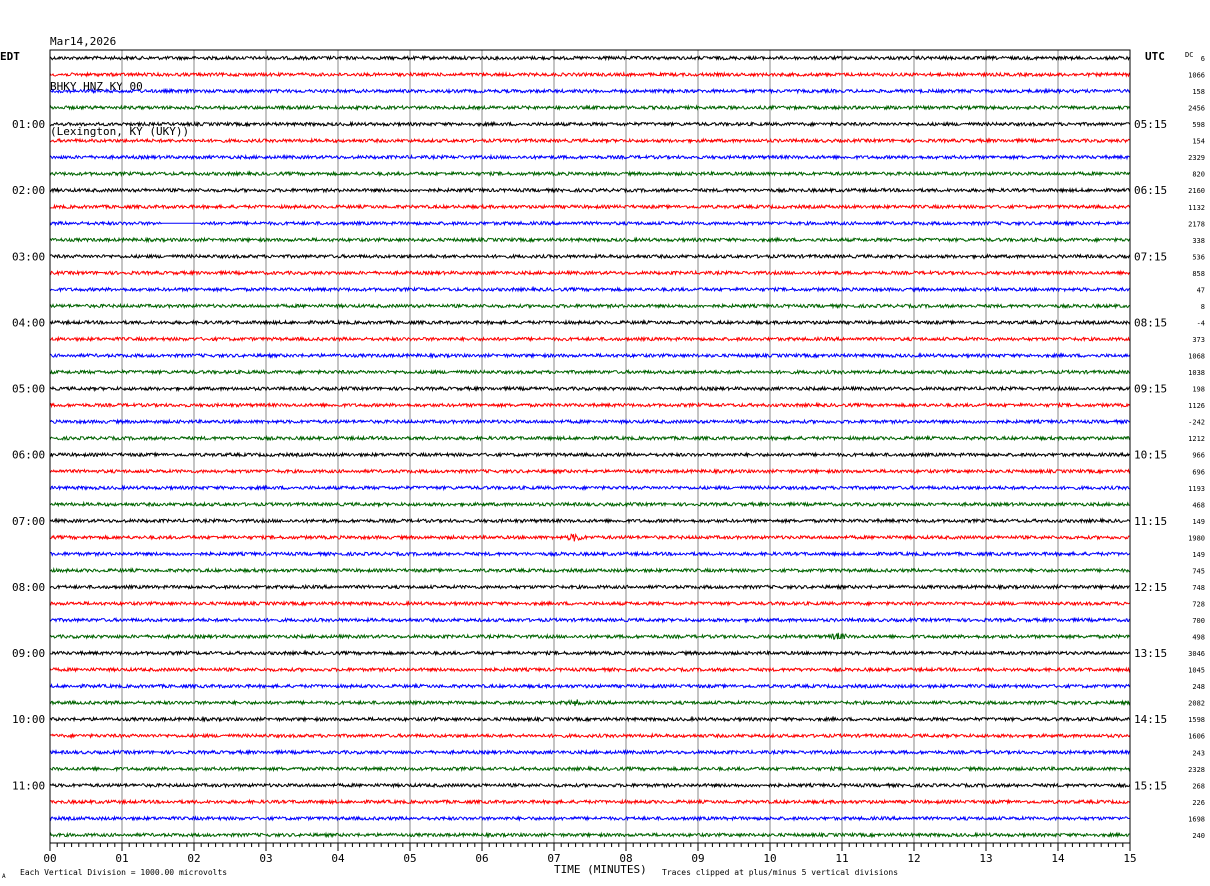 Image resolution: width=1210 pixels, height=886 pixels. Describe the element at coordinates (1201, 290) in the screenshot. I see `dc-offset-value: 47` at that location.